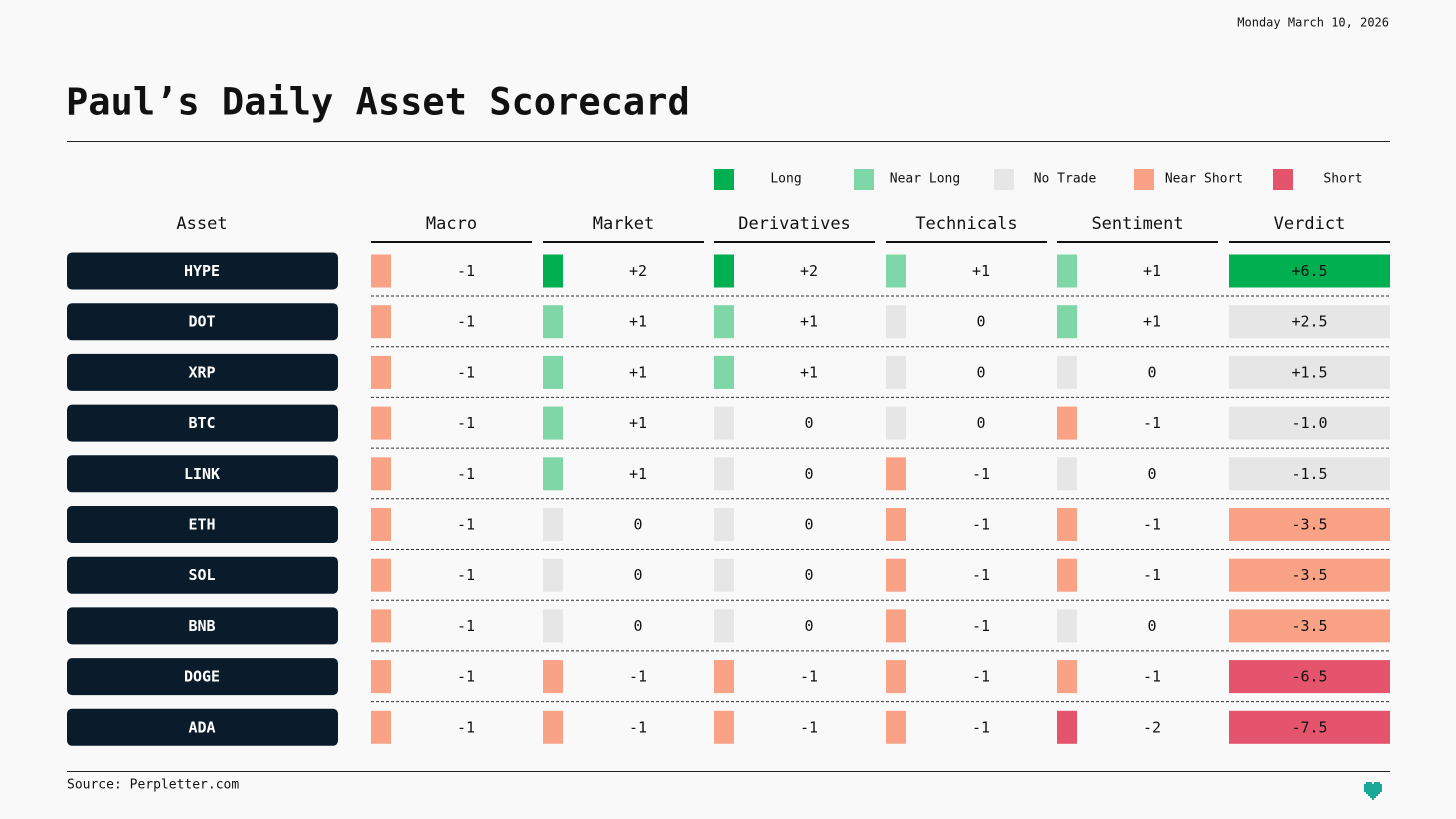 The image size is (1456, 819). What do you see at coordinates (201, 727) in the screenshot?
I see `asset-name: ADA` at bounding box center [201, 727].